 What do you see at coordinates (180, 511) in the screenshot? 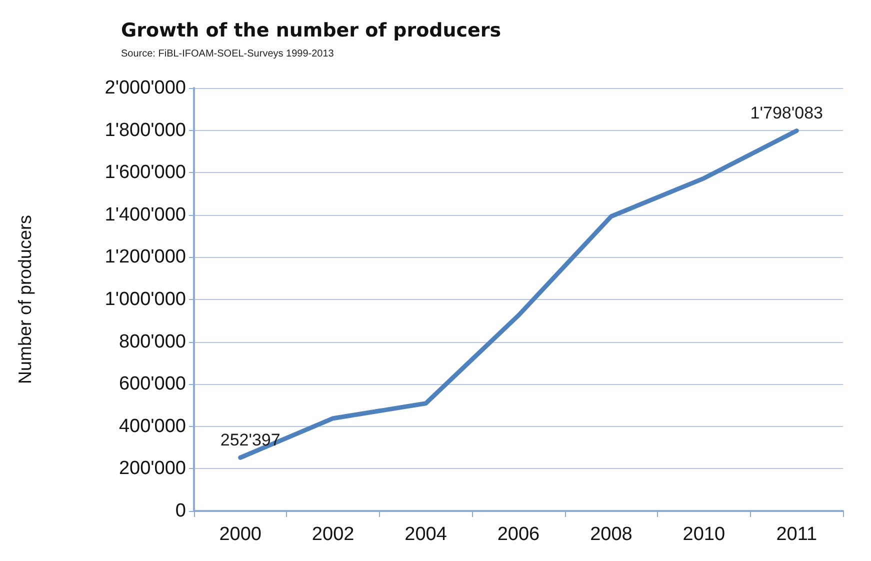
I see `y-tick-label: 0` at bounding box center [180, 511].